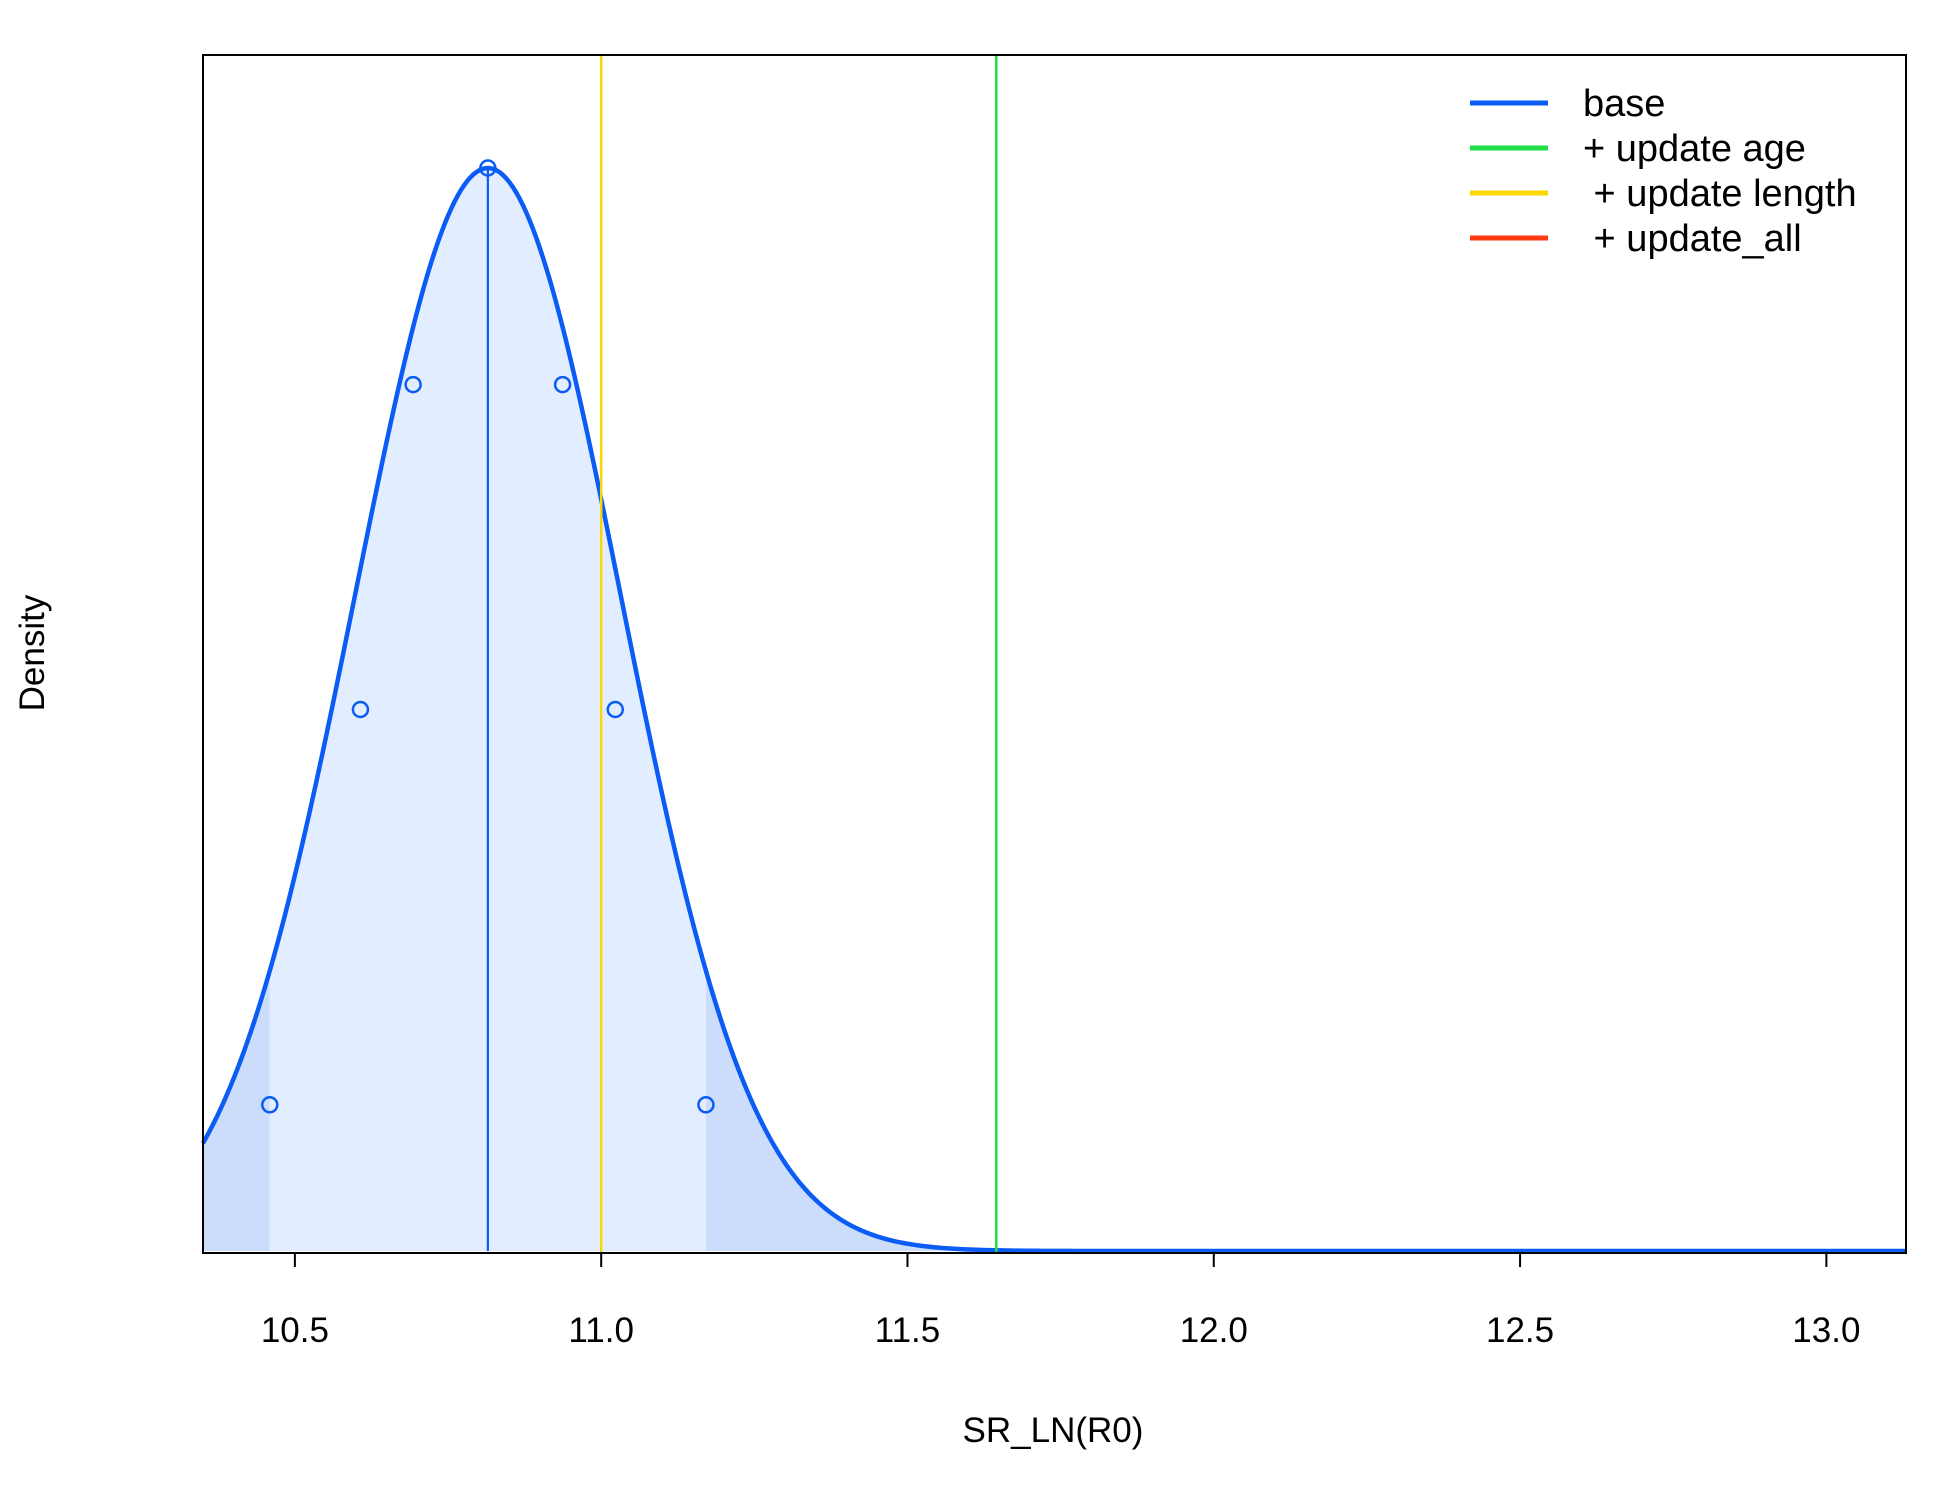  Describe the element at coordinates (1694, 149) in the screenshot. I see `legend-label-2: + update age` at that location.